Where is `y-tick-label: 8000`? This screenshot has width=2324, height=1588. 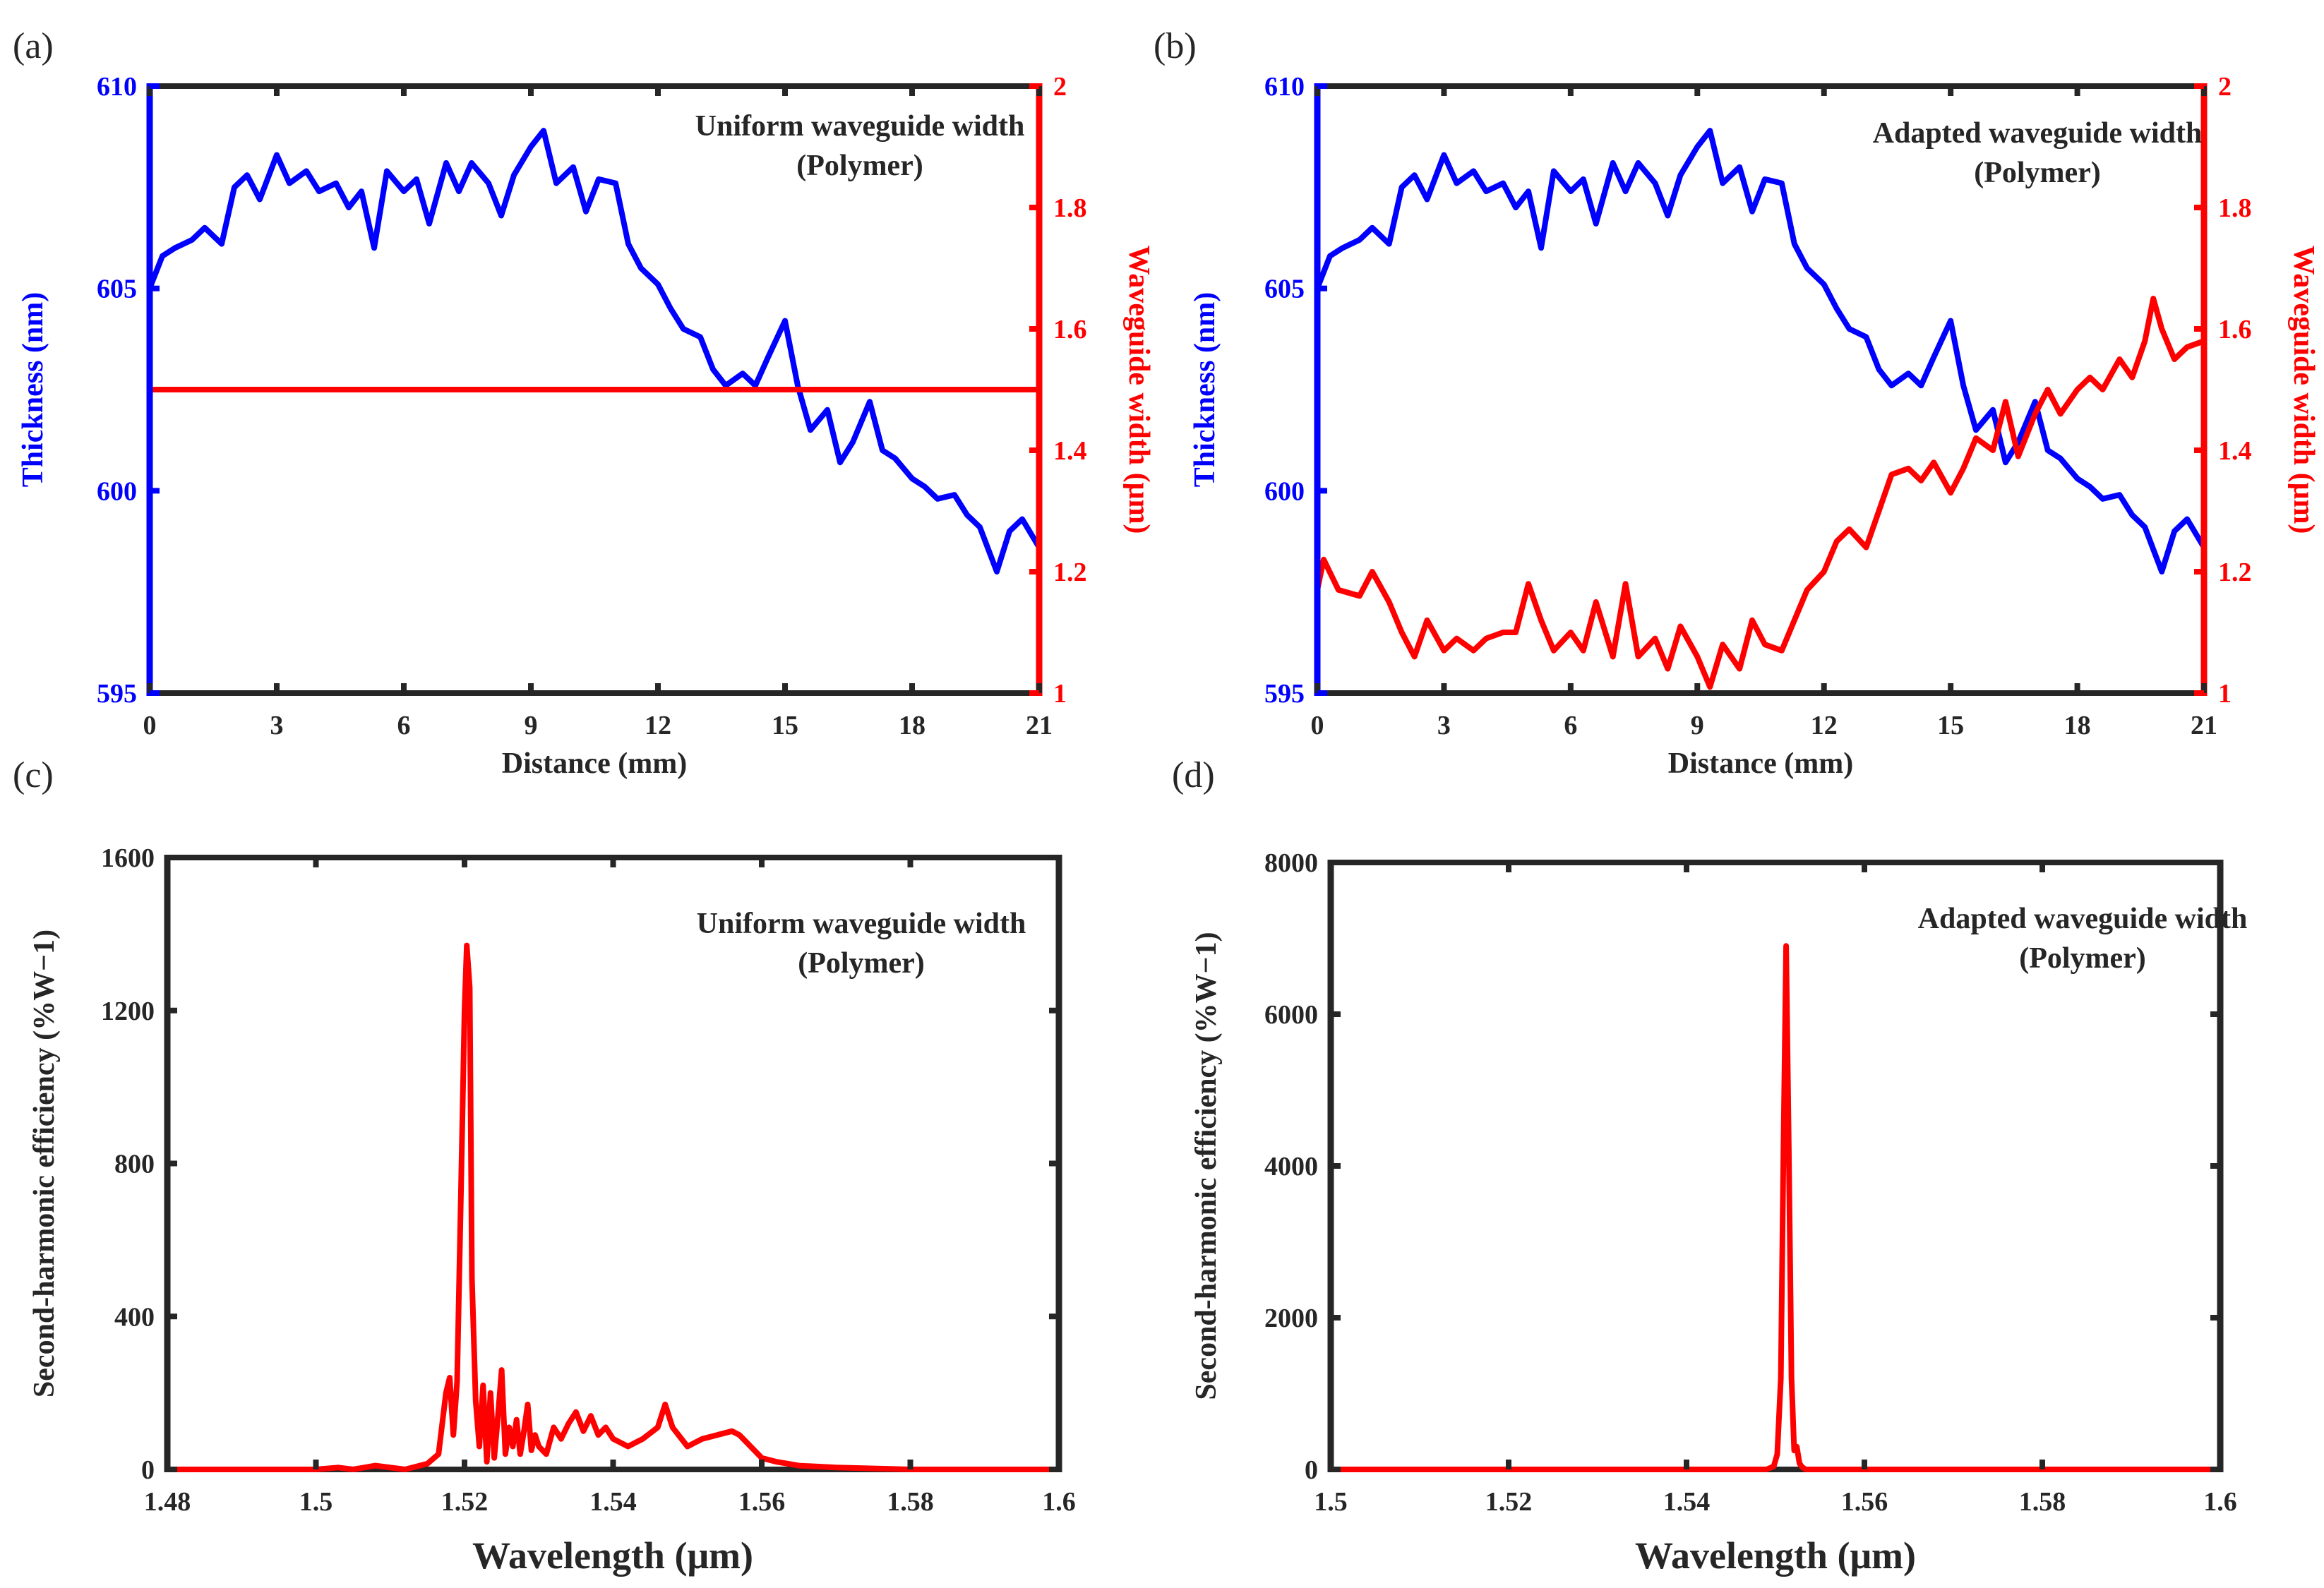
y-tick-label: 8000 is located at coordinates (1291, 863).